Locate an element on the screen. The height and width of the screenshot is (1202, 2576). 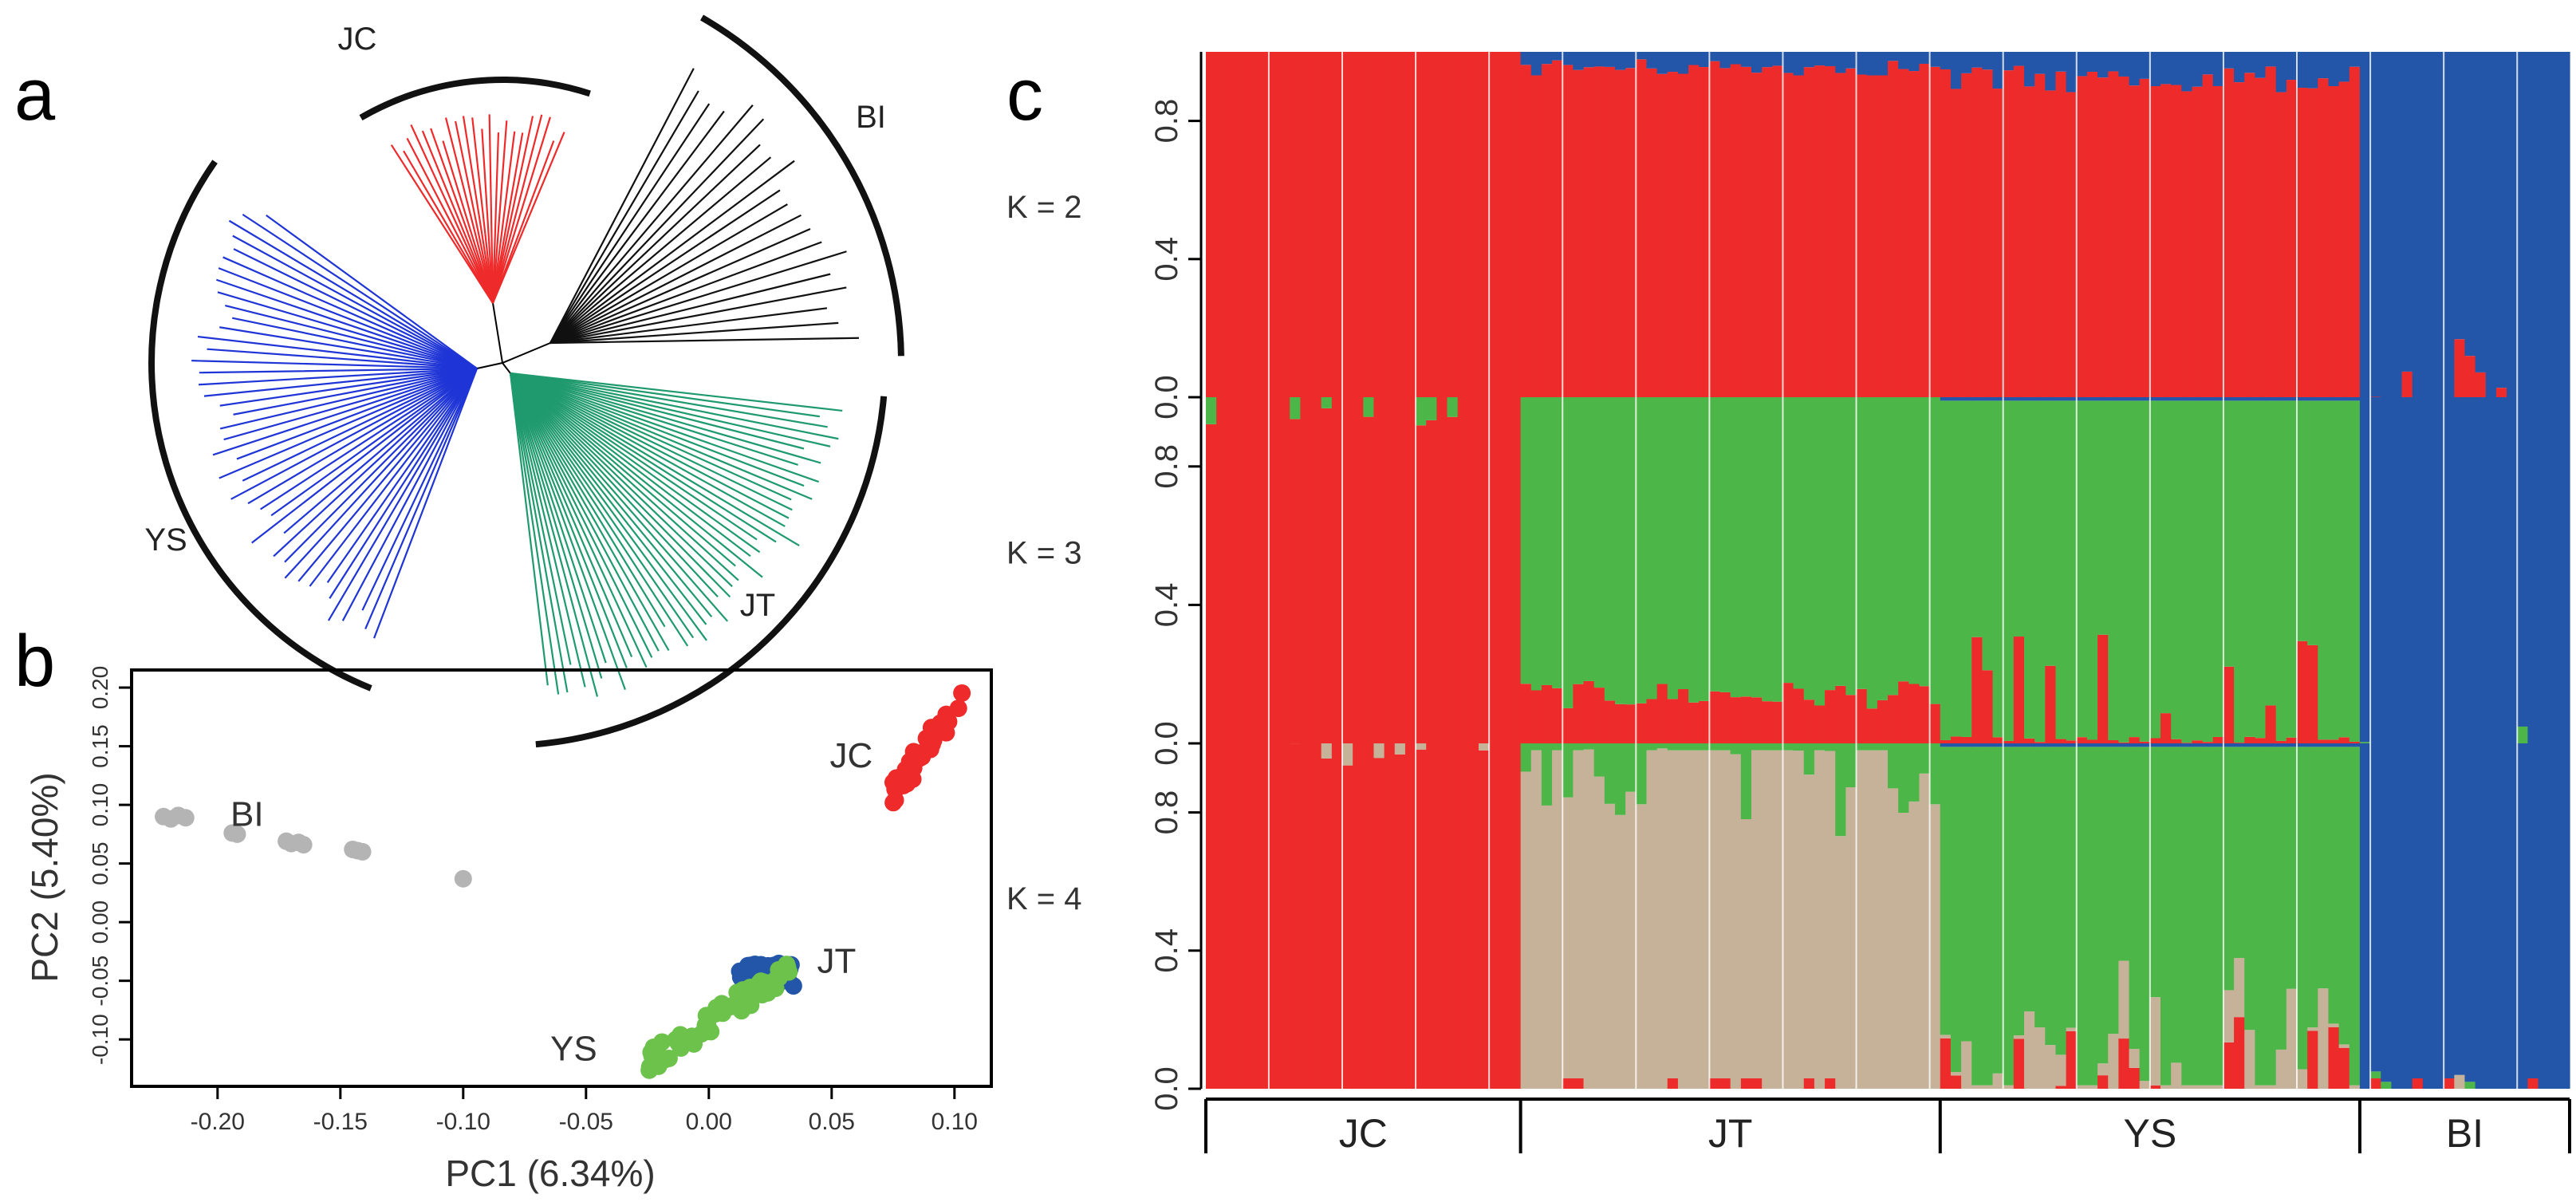
tree-branch-JT is located at coordinates (529, 529).